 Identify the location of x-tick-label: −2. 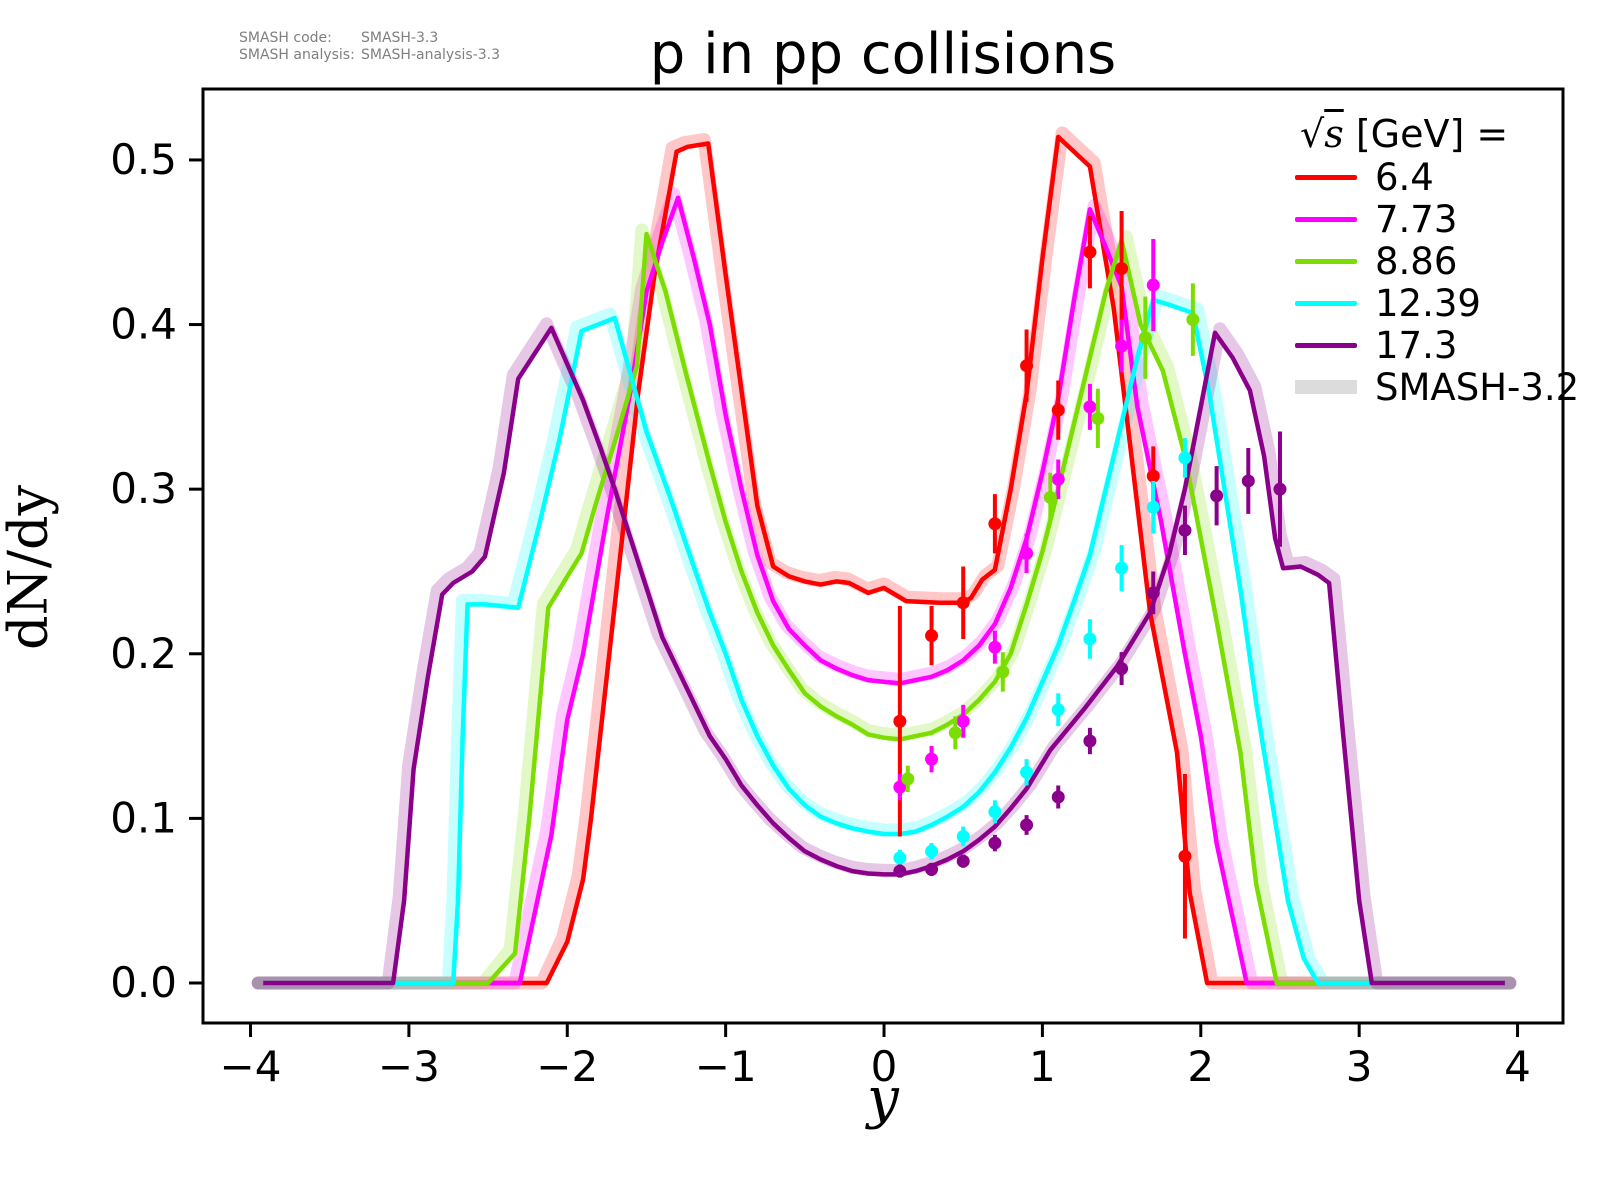
(567, 1066).